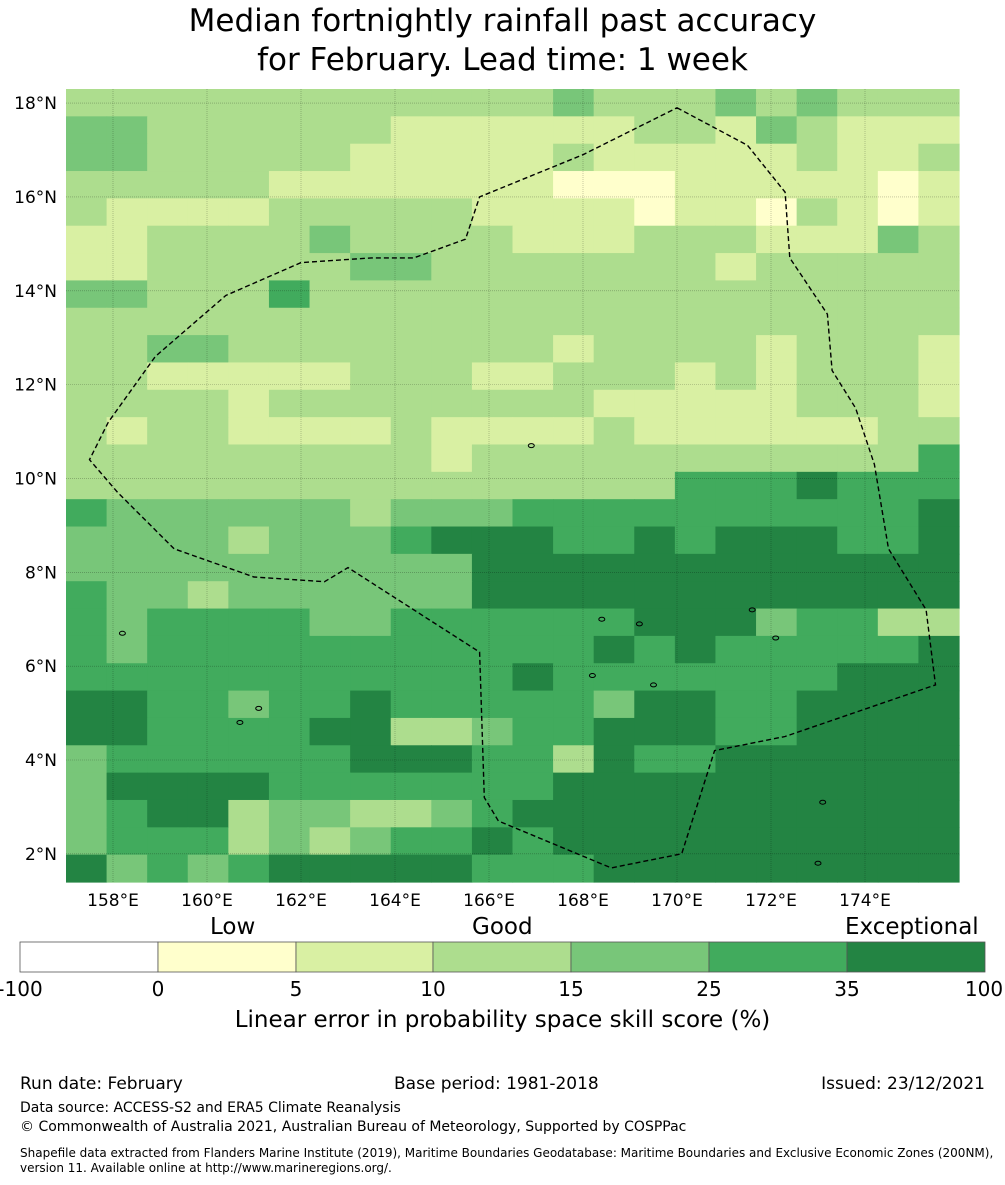  Describe the element at coordinates (916, 957) in the screenshot. I see `colorbar-swatch` at that location.